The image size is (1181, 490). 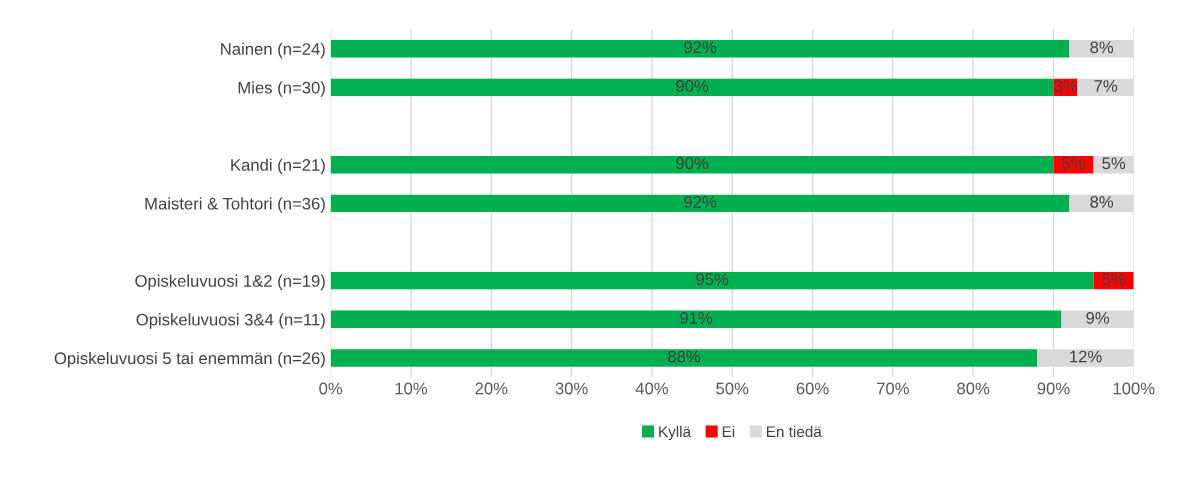 I want to click on x-tick-label: 90%, so click(x=1053, y=388).